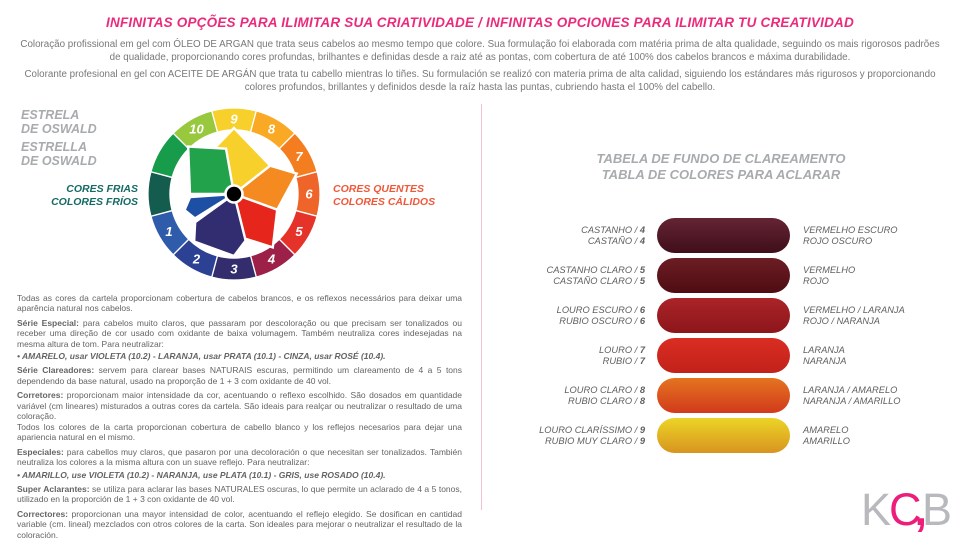 This screenshot has width=960, height=540. Describe the element at coordinates (936, 509) in the screenshot. I see `logo-letter-b: B` at that location.